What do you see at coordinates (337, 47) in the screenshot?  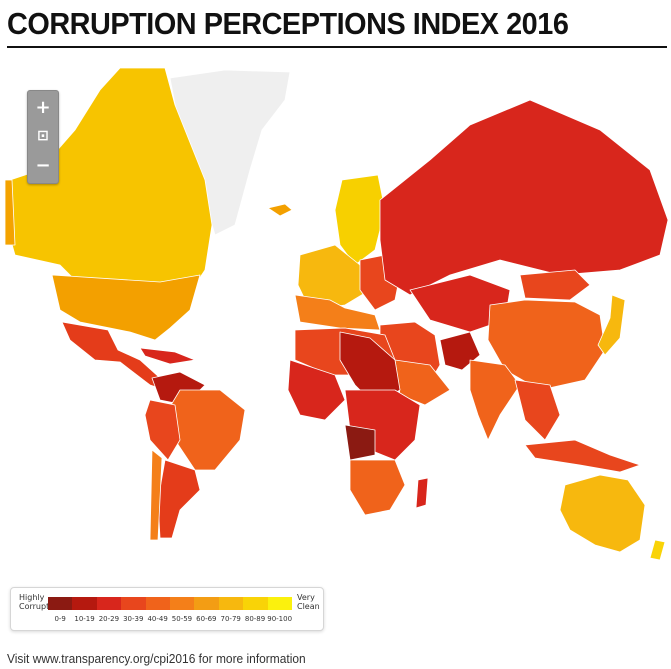 I see `title-divider` at bounding box center [337, 47].